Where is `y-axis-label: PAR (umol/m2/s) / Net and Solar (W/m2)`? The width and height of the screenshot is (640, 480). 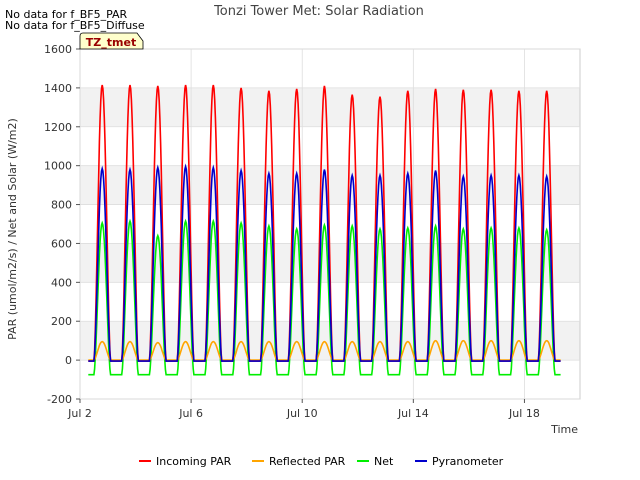 y-axis-label: PAR (umol/m2/s) / Net and Solar (W/m2) is located at coordinates (12, 229).